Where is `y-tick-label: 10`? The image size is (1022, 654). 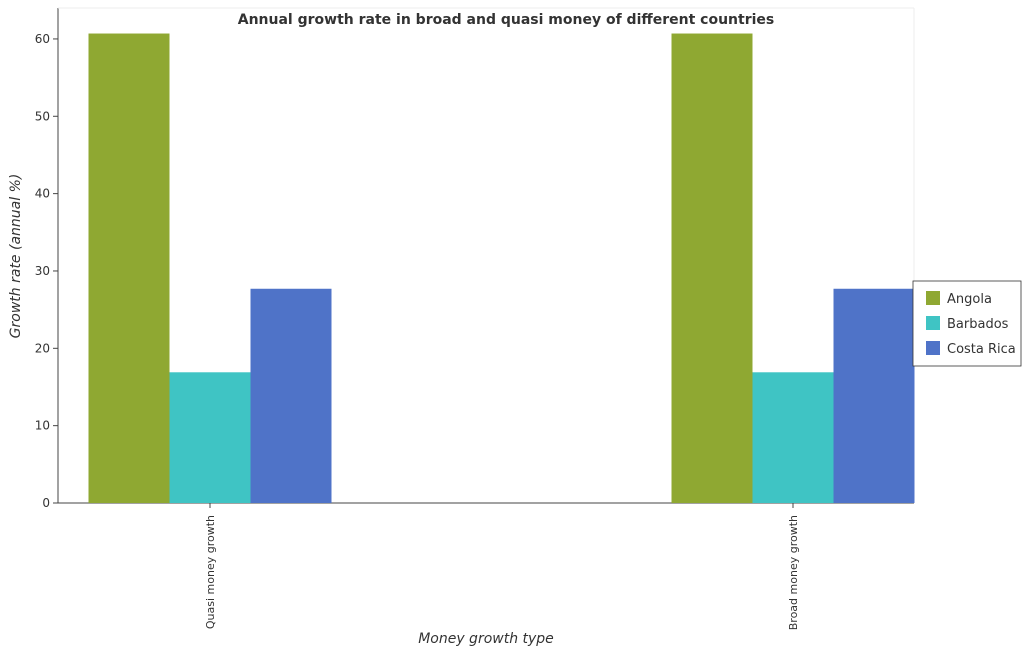 y-tick-label: 10 is located at coordinates (42, 426).